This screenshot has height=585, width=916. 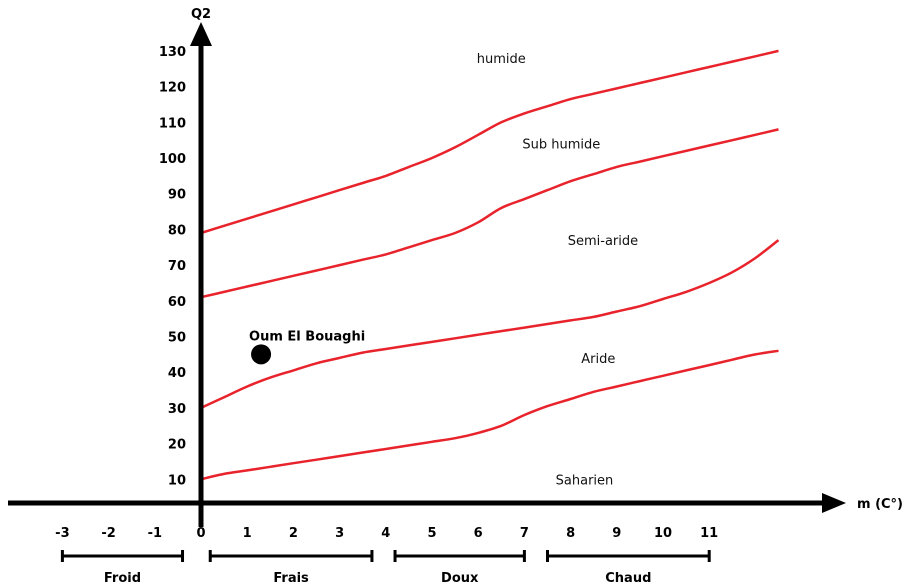 What do you see at coordinates (524, 533) in the screenshot?
I see `x-tick-label: 7` at bounding box center [524, 533].